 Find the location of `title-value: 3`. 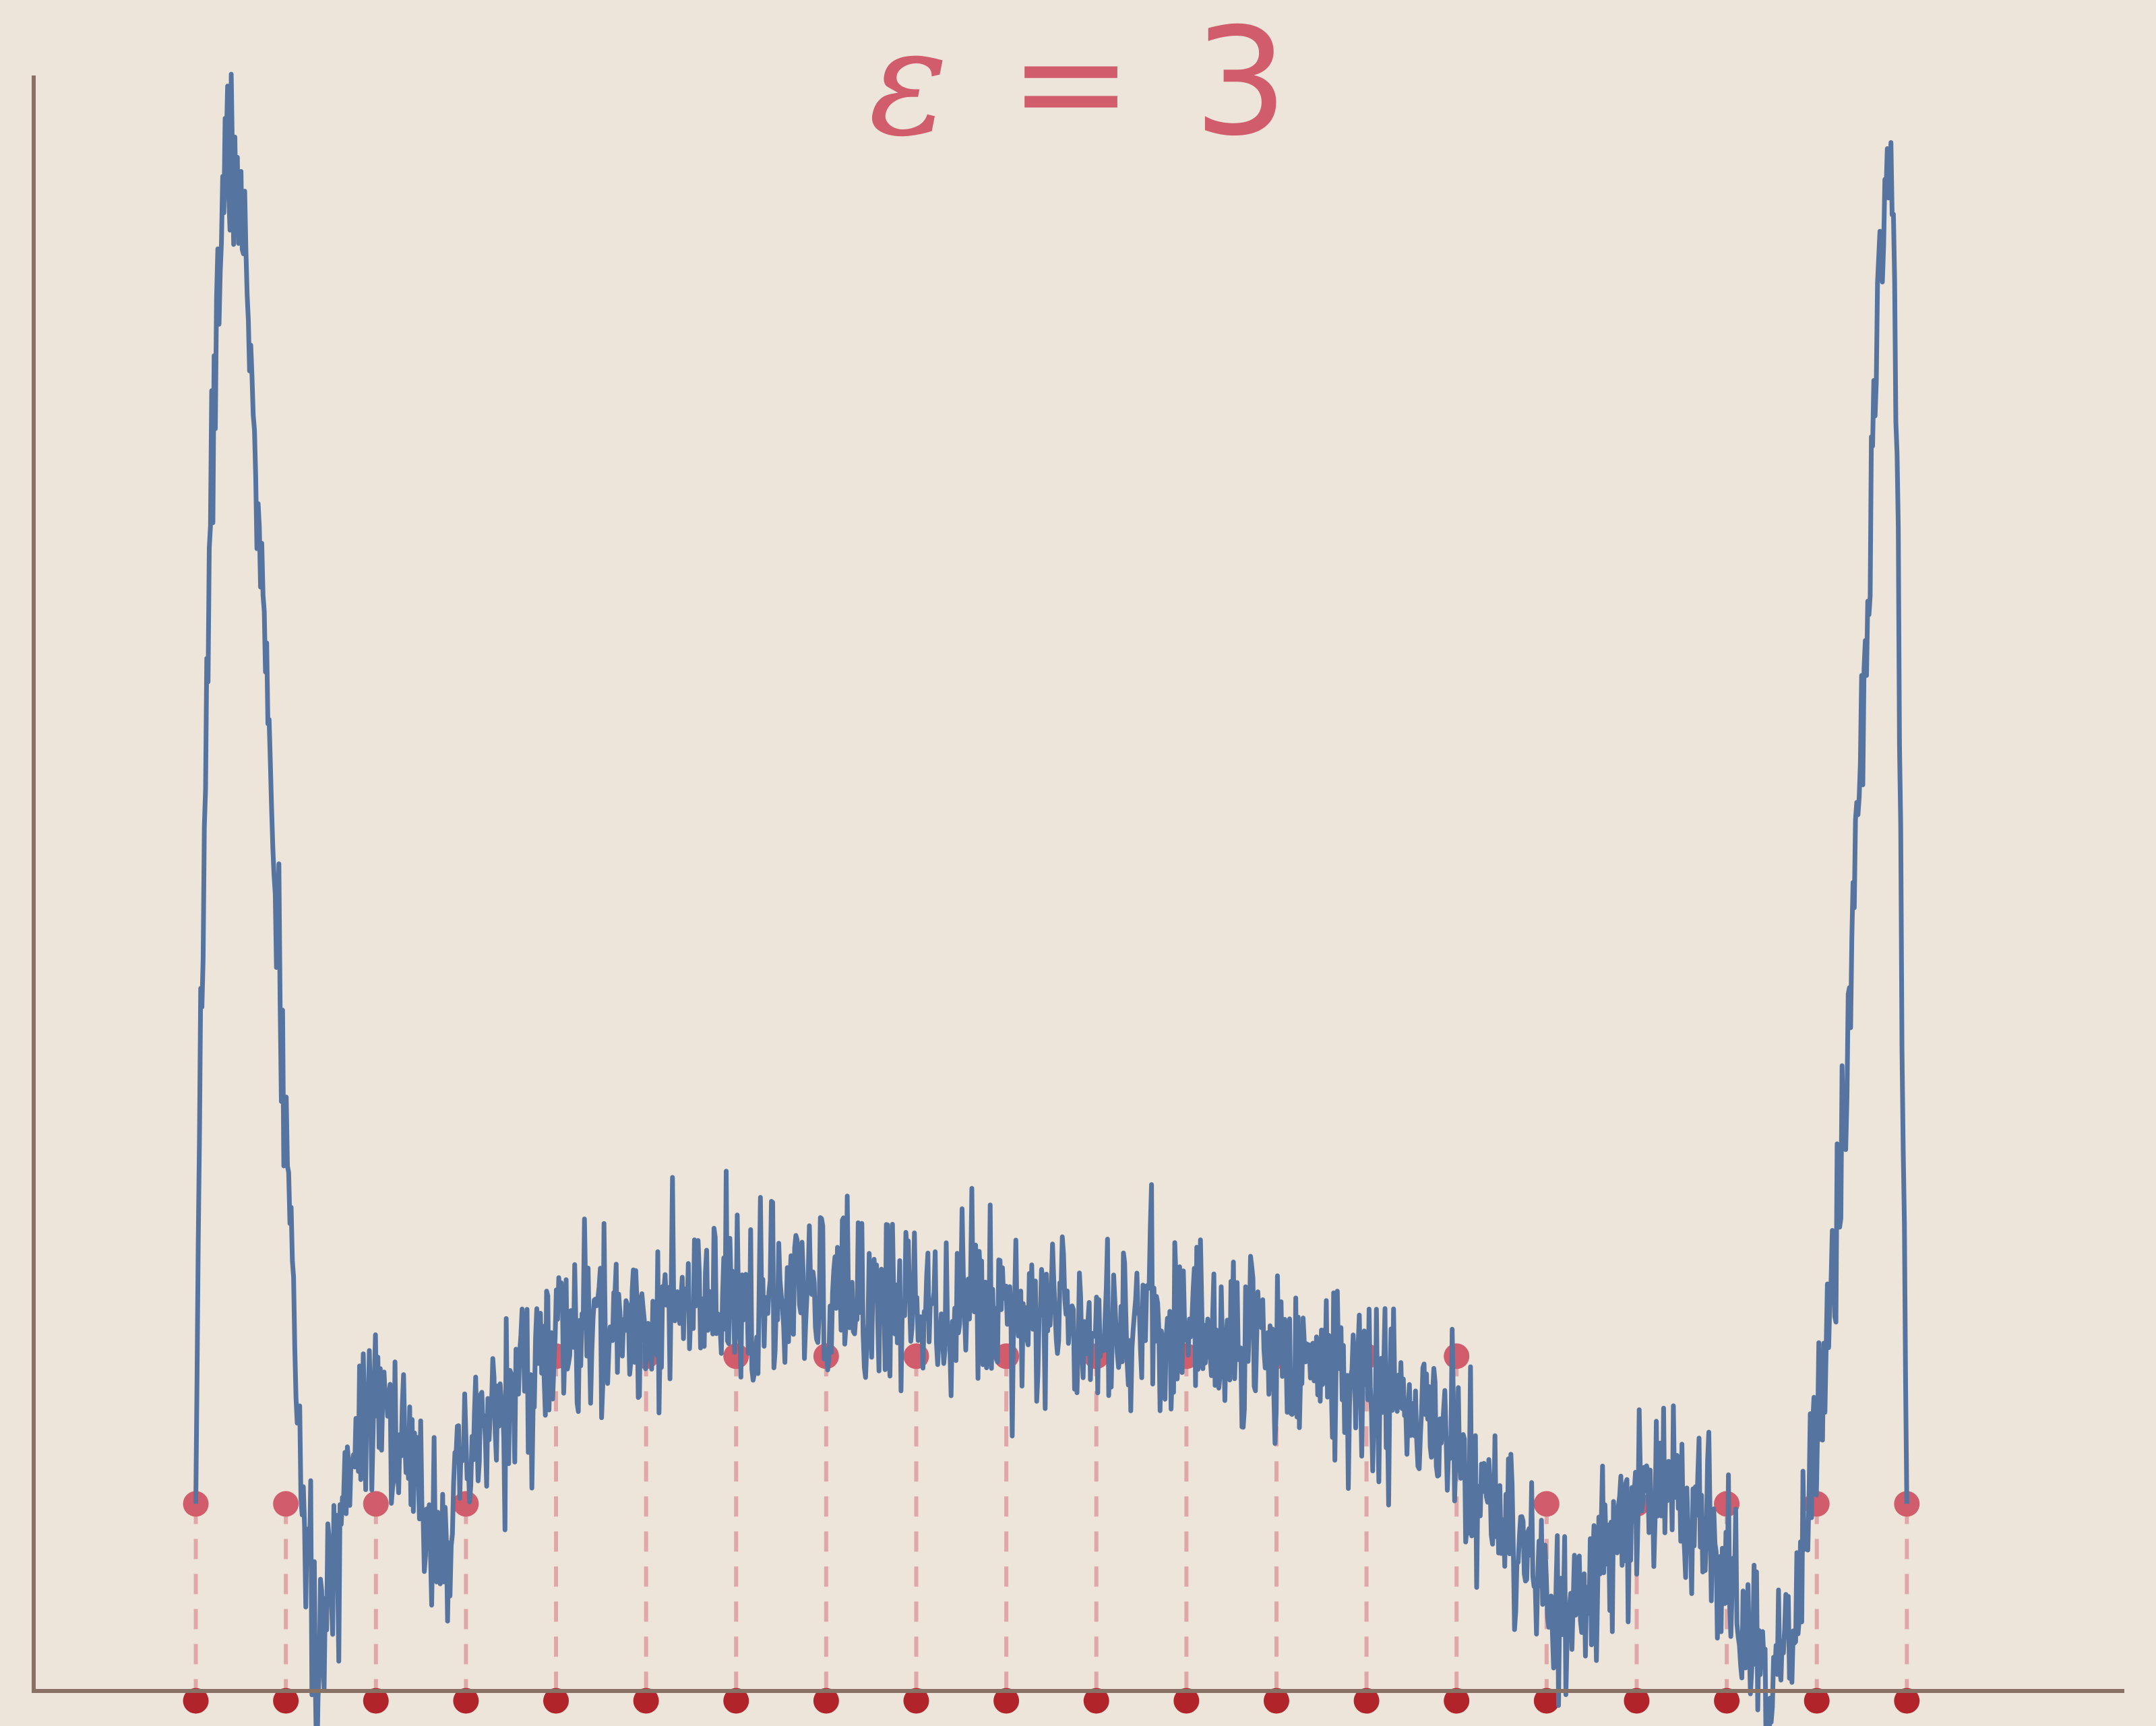

title-value: 3 is located at coordinates (1241, 84).